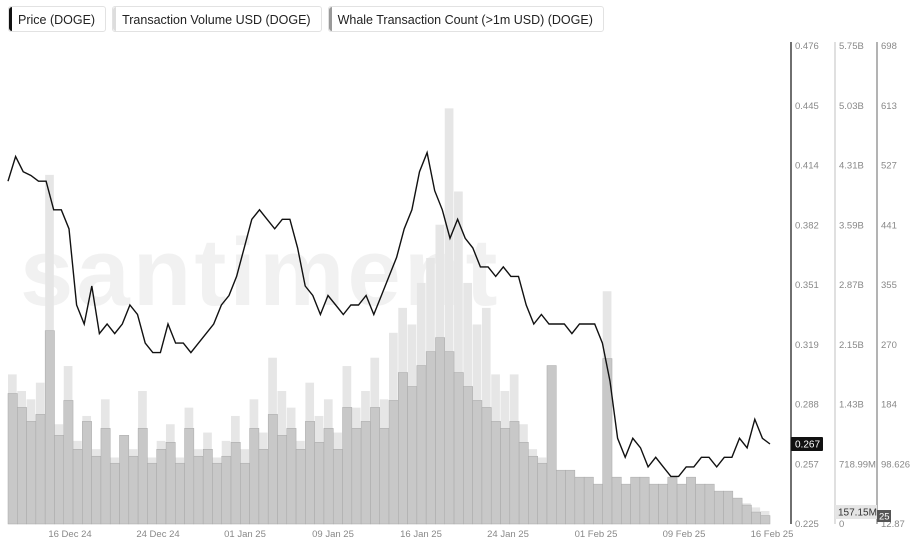 This screenshot has height=544, width=915. Describe the element at coordinates (889, 166) in the screenshot. I see `whale-axis-tick-label: 527` at that location.